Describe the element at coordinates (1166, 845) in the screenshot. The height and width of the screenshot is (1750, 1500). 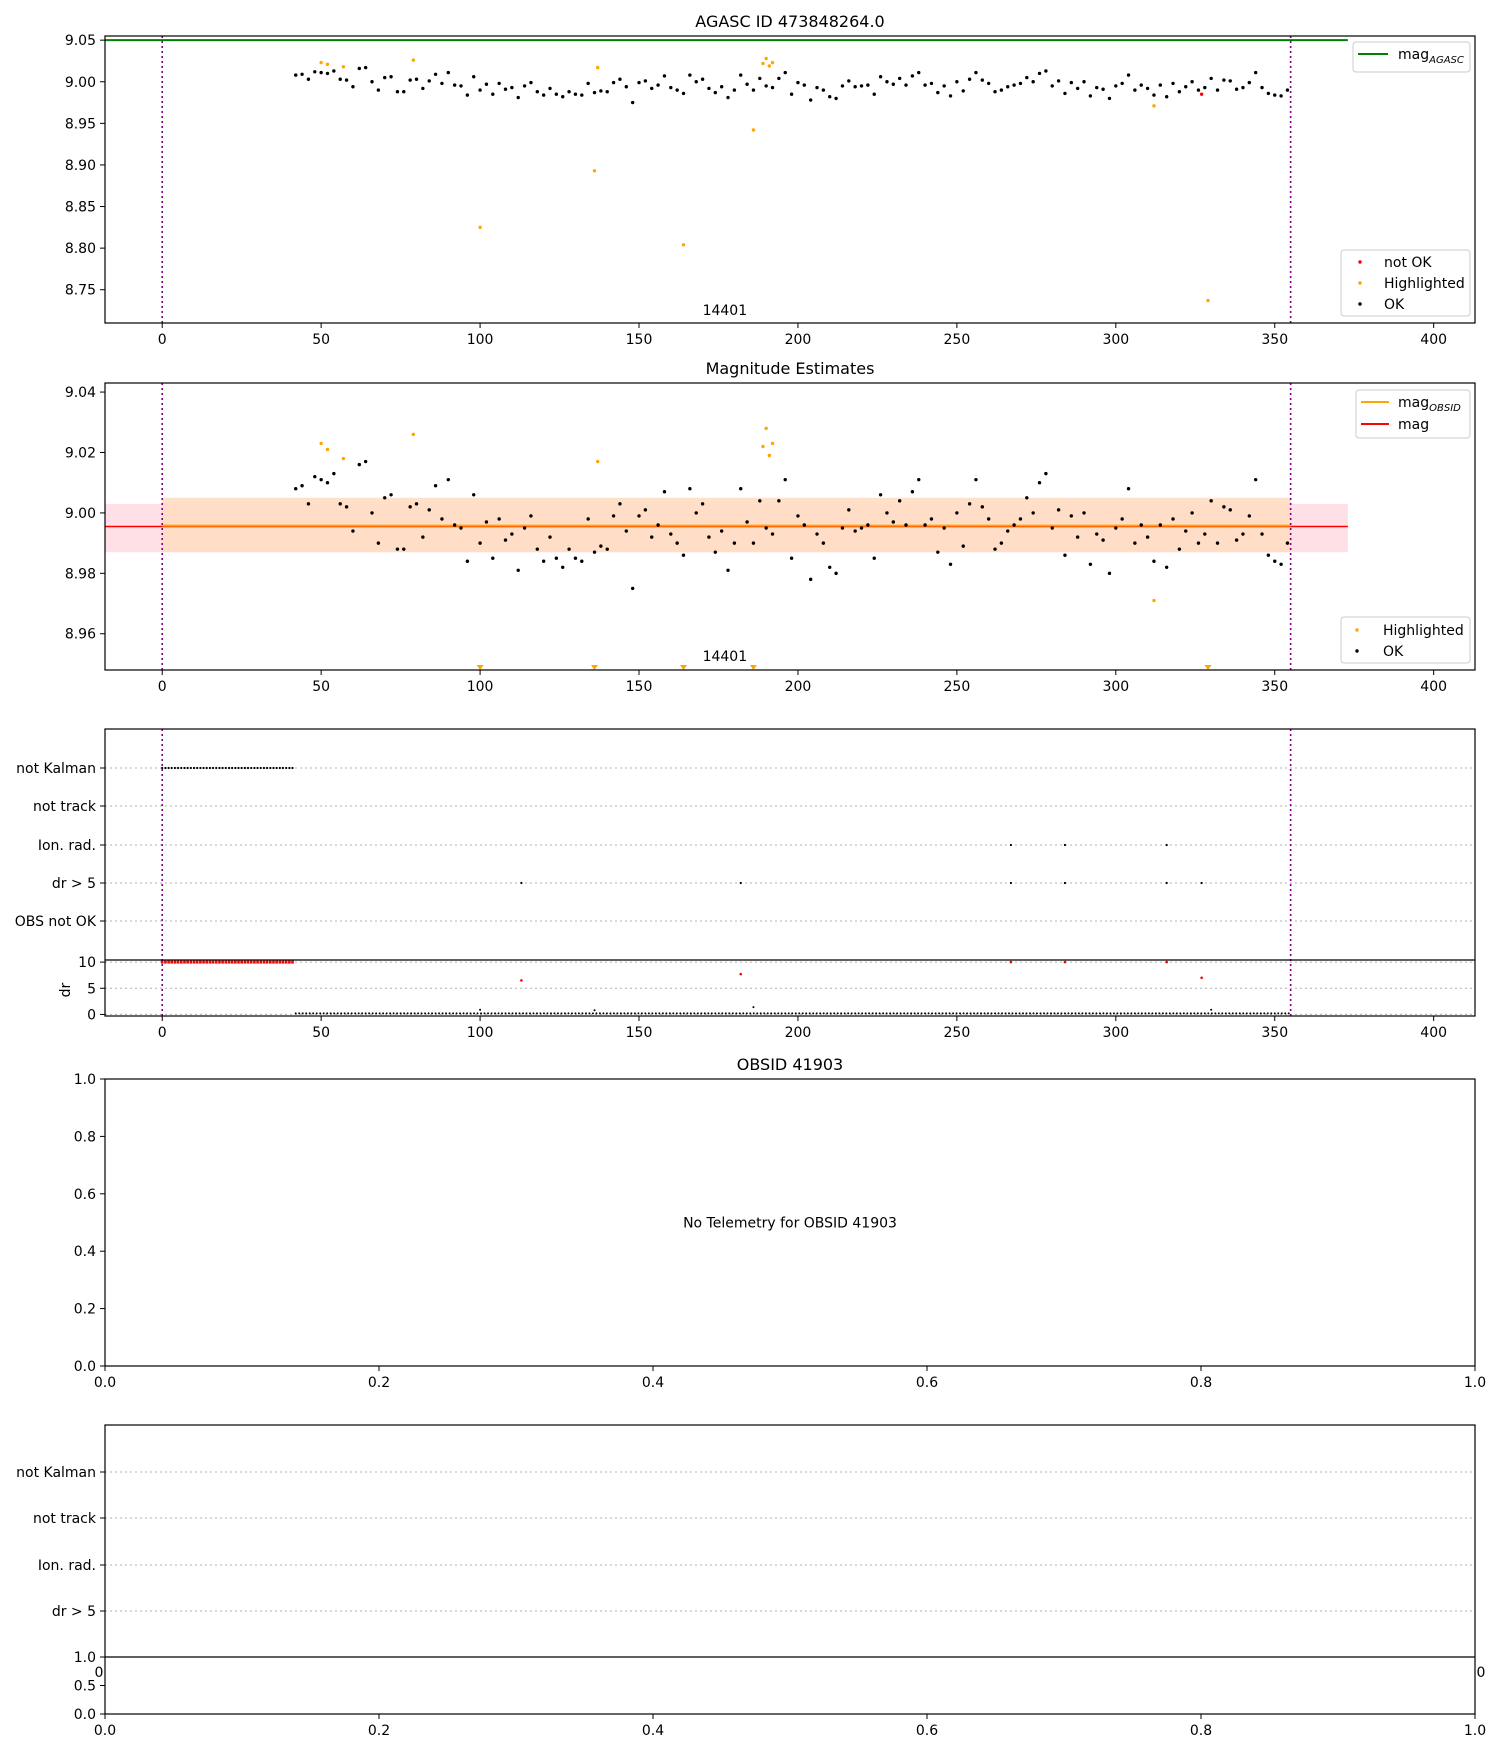
I see `ion-rad-flag` at that location.